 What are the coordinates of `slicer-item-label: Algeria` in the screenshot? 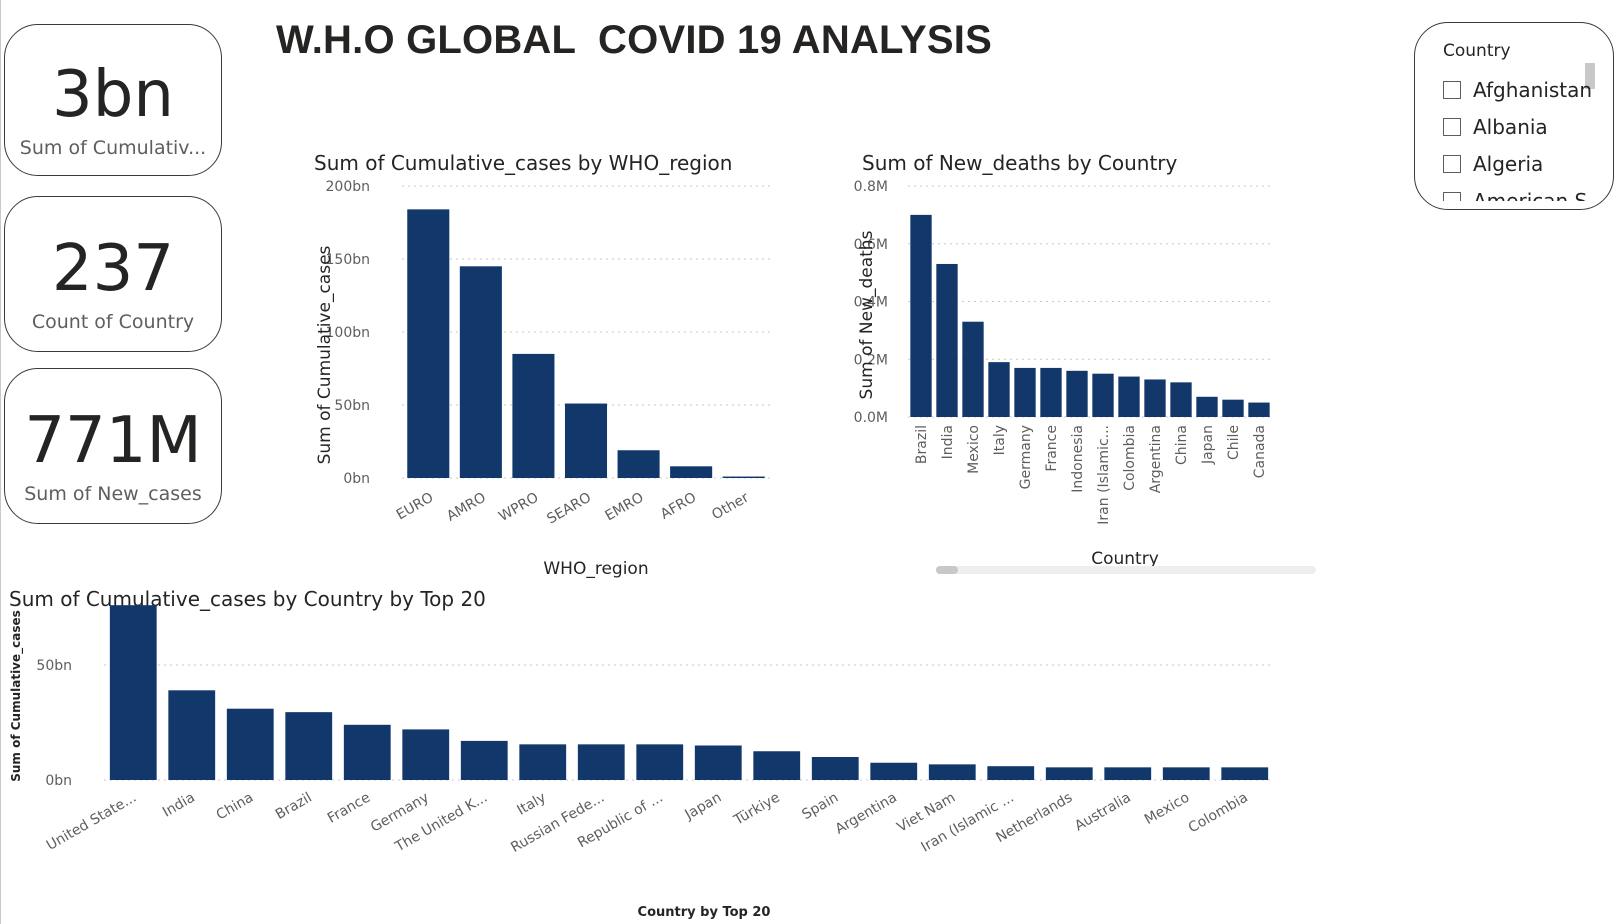 It's located at (1508, 163).